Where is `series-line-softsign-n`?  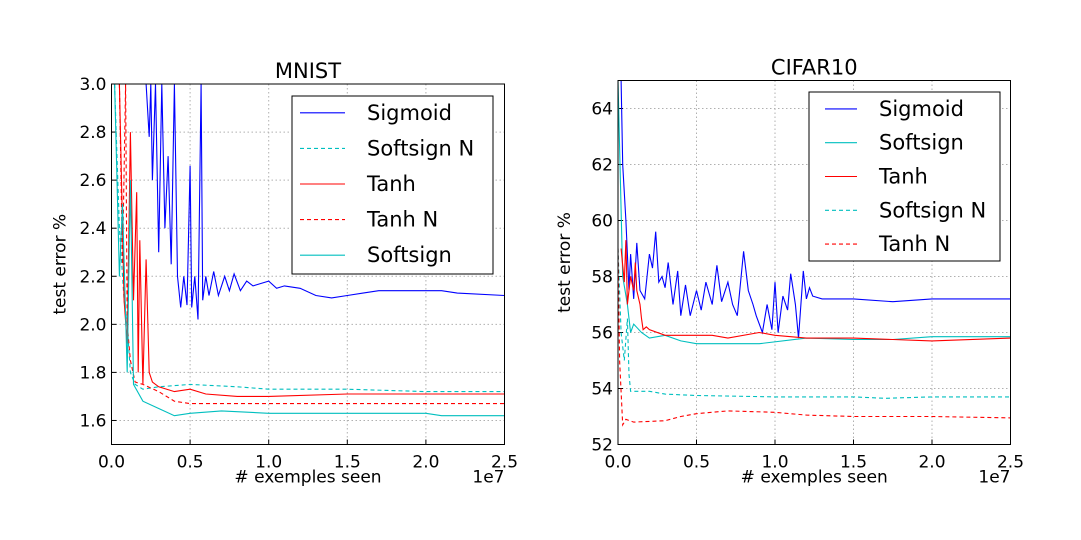 series-line-softsign-n is located at coordinates (814, 323).